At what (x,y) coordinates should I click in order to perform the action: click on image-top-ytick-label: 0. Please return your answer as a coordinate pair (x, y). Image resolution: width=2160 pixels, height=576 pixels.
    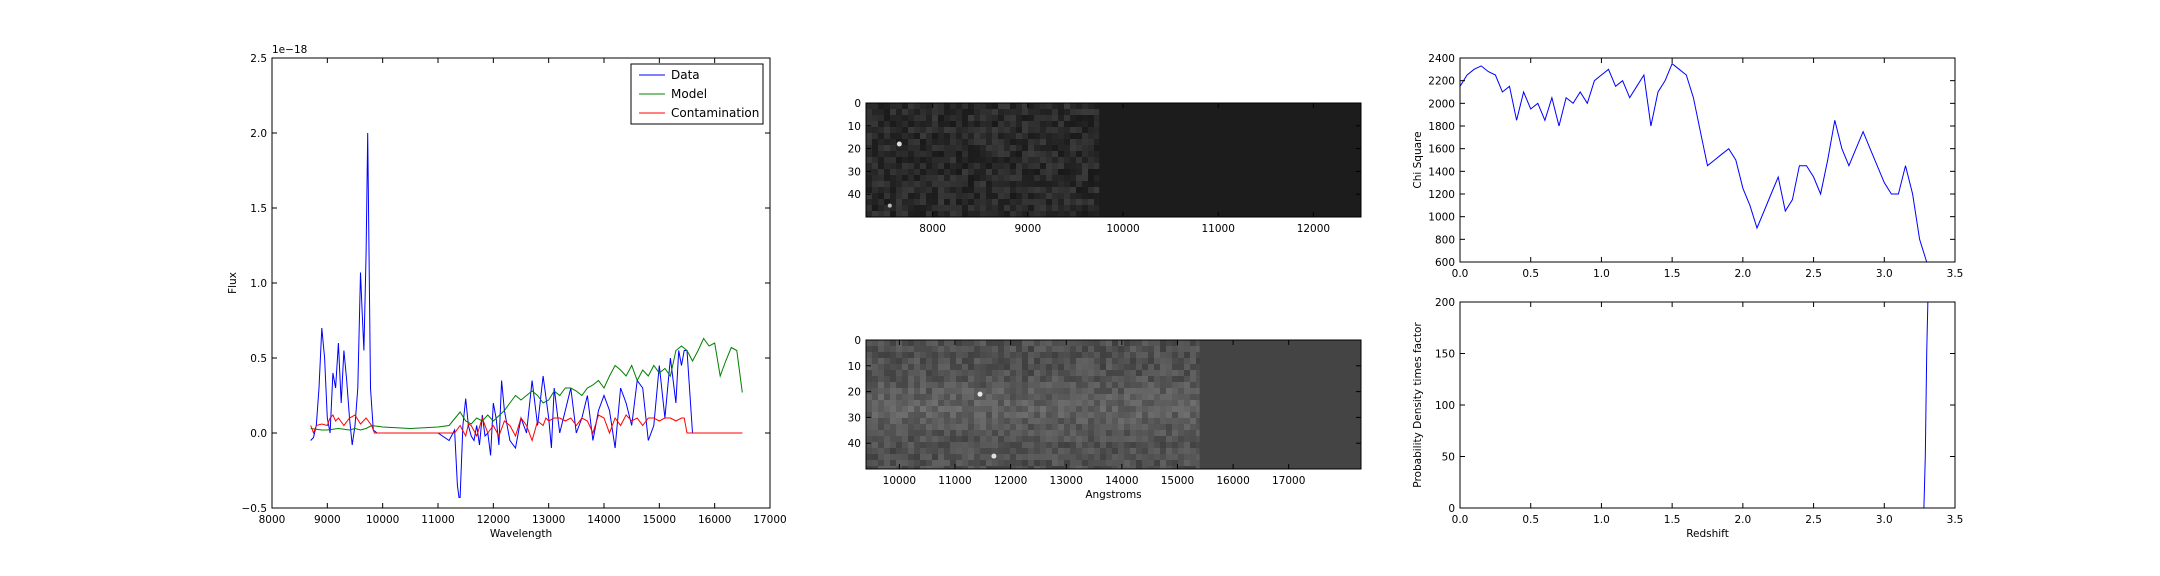
    Looking at the image, I should click on (857, 104).